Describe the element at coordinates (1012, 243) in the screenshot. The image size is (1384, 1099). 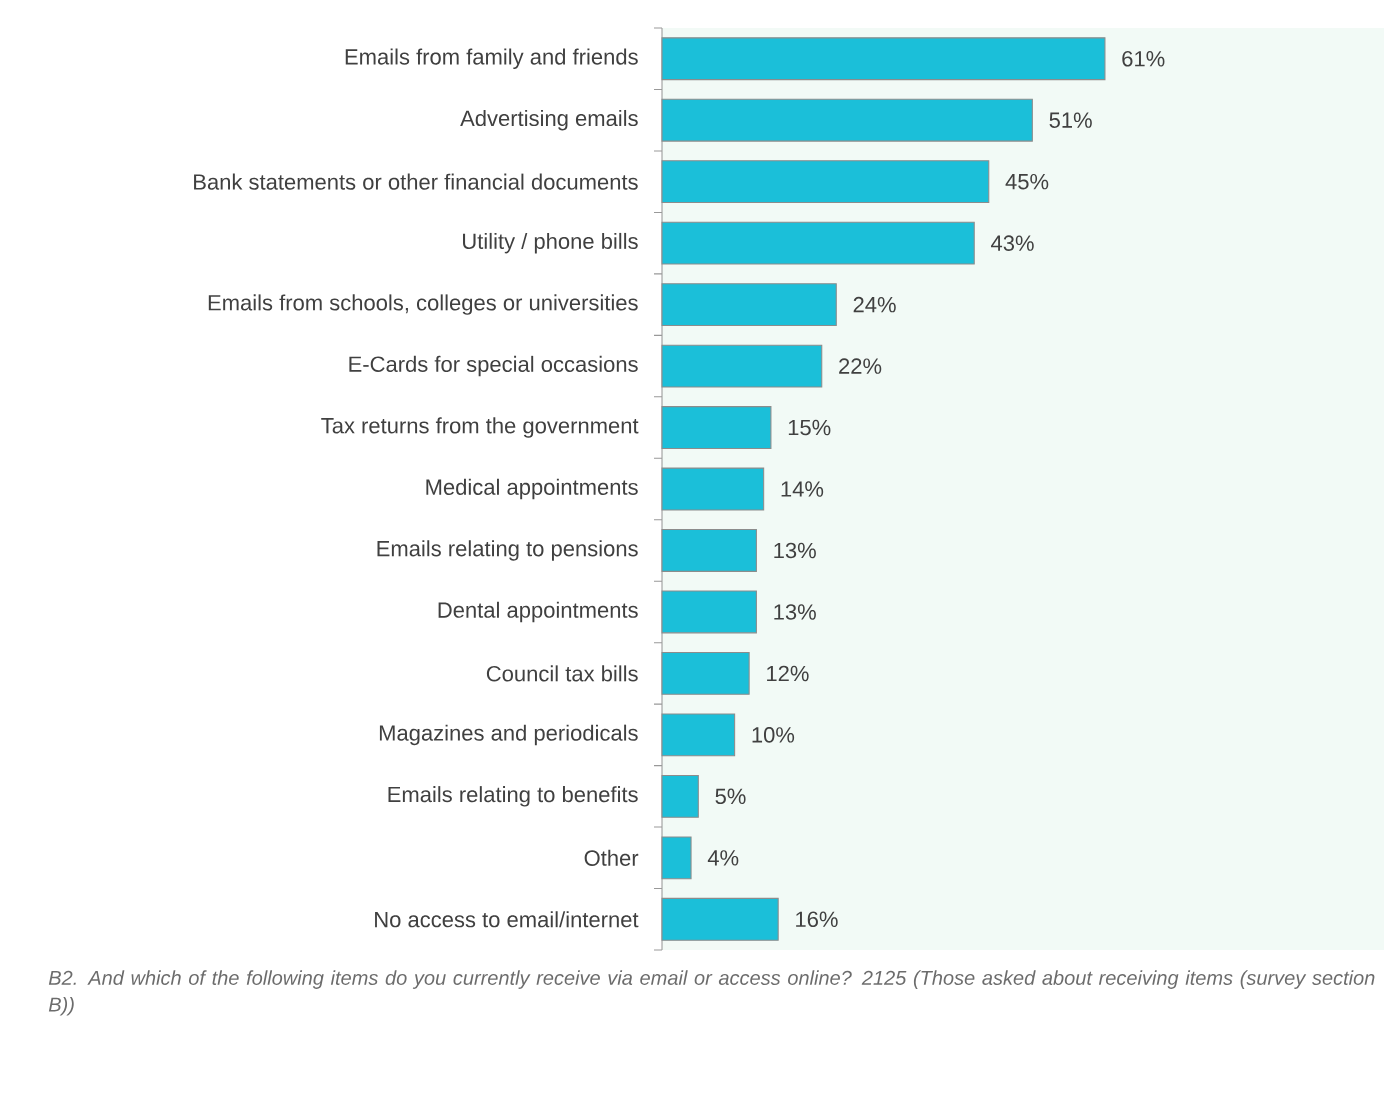
I see `data-label: 43%` at that location.